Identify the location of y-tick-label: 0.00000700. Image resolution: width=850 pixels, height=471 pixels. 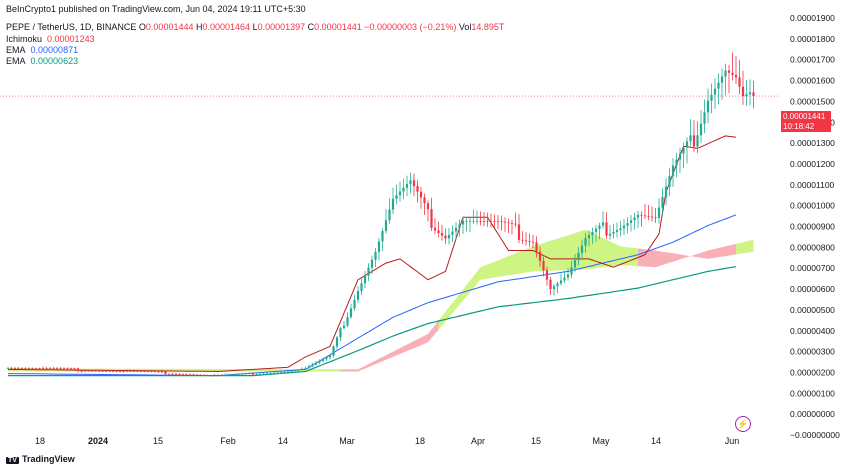
(812, 268).